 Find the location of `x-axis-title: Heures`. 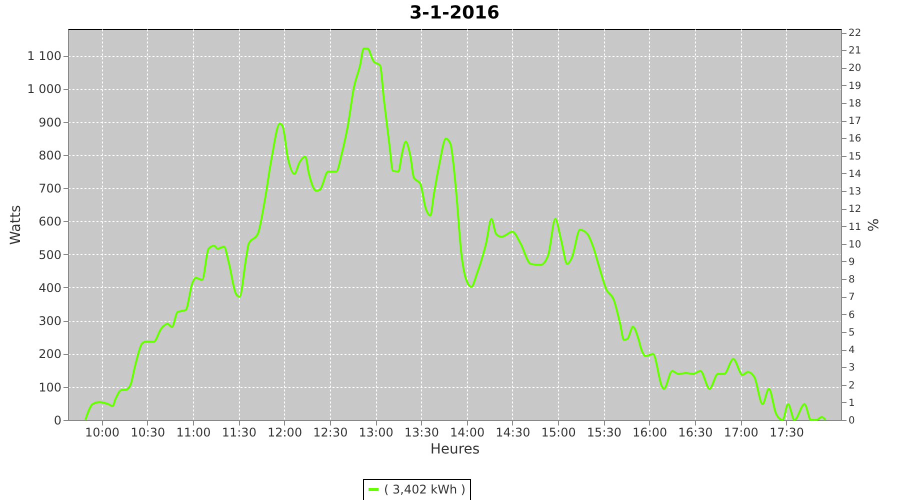

x-axis-title: Heures is located at coordinates (455, 450).